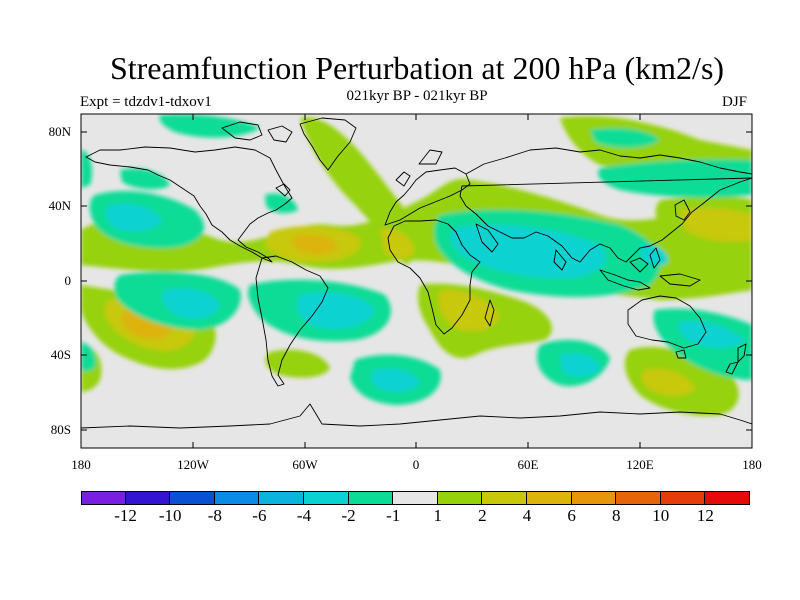 The image size is (800, 600). What do you see at coordinates (705, 515) in the screenshot?
I see `colorbar-label: 12` at bounding box center [705, 515].